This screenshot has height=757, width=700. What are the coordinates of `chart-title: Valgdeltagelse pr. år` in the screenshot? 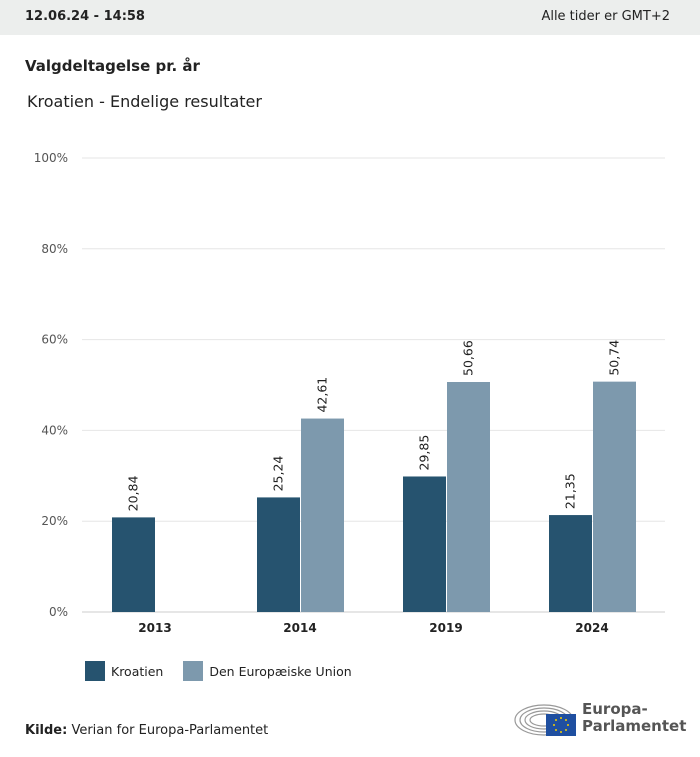 It's located at (112, 66).